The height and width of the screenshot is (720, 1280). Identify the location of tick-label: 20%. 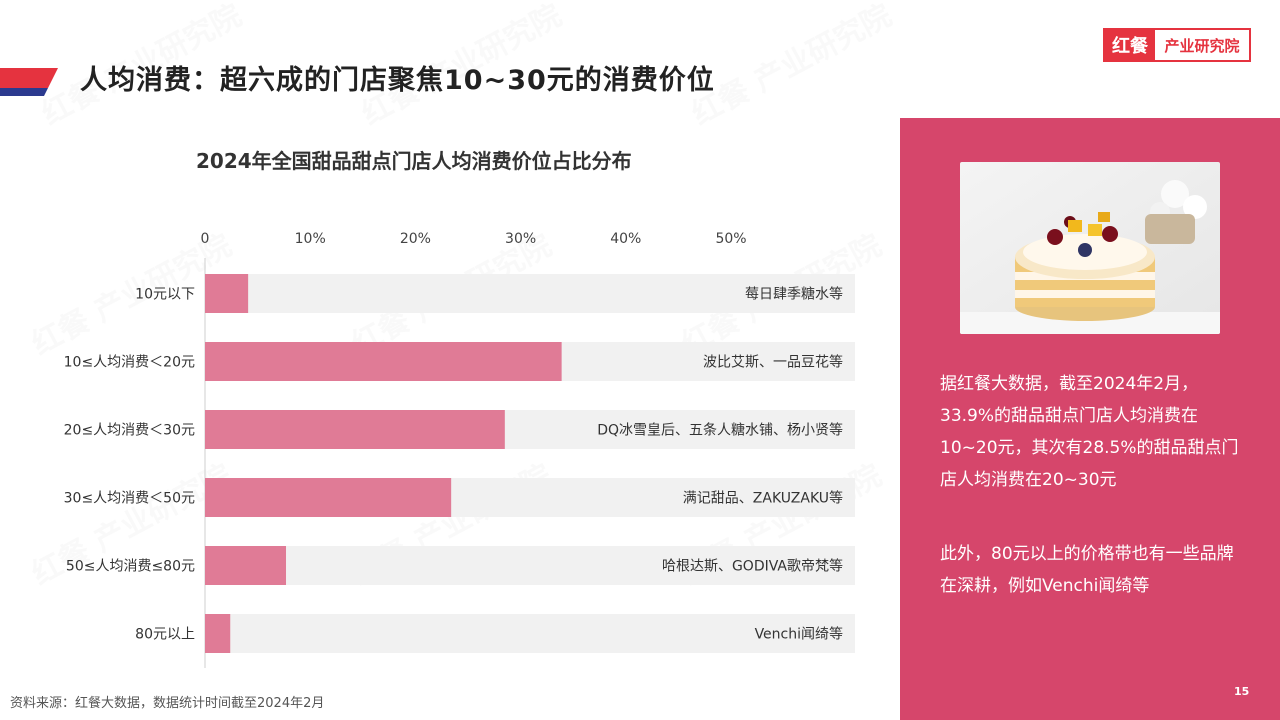
(415, 239).